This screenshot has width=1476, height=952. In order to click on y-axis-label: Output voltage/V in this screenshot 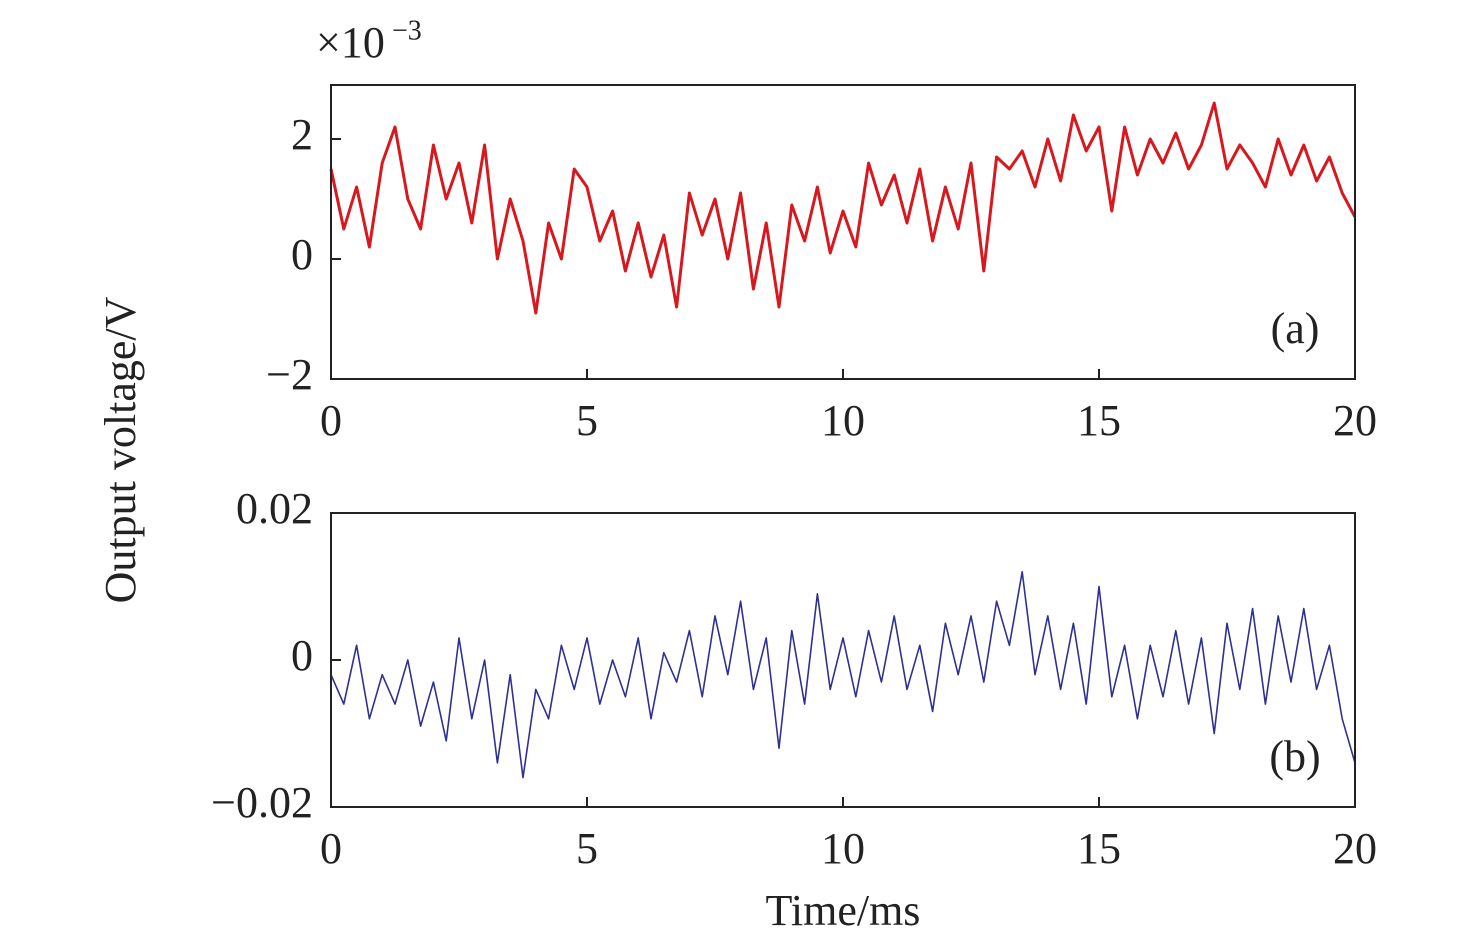, I will do `click(120, 449)`.